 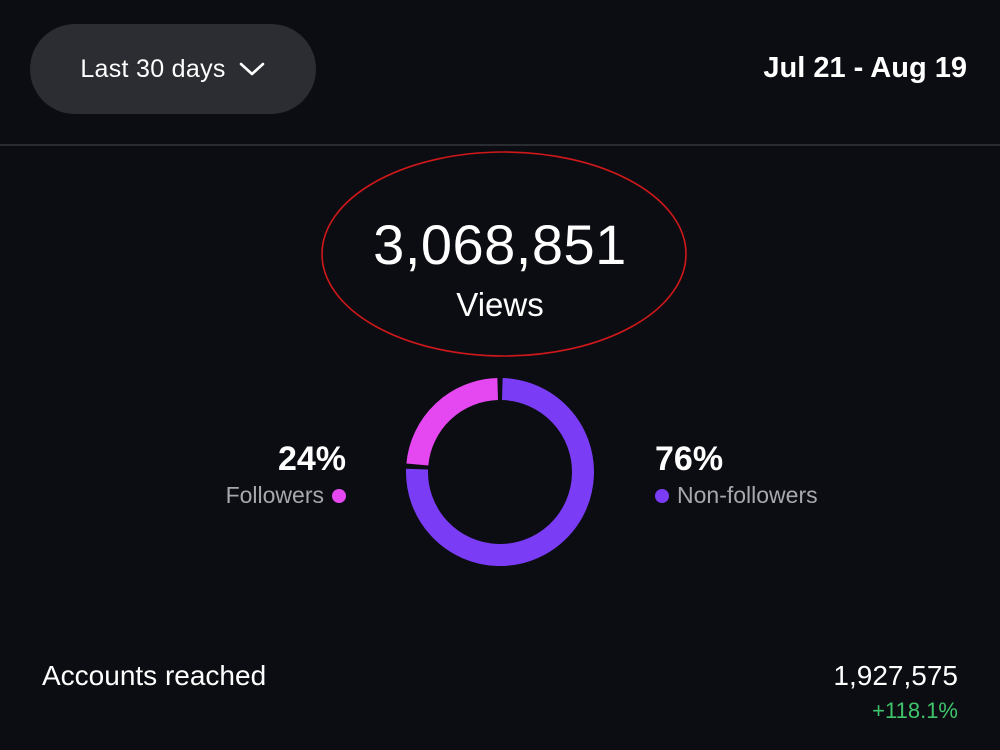 I want to click on date-range-dropdown: Last 30 days, so click(x=173, y=69).